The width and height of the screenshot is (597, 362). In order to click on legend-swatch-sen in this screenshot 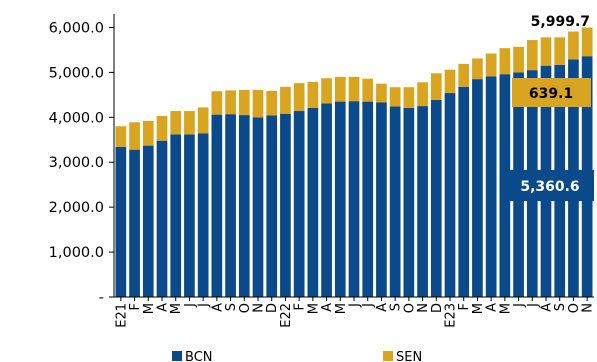, I will do `click(388, 356)`.